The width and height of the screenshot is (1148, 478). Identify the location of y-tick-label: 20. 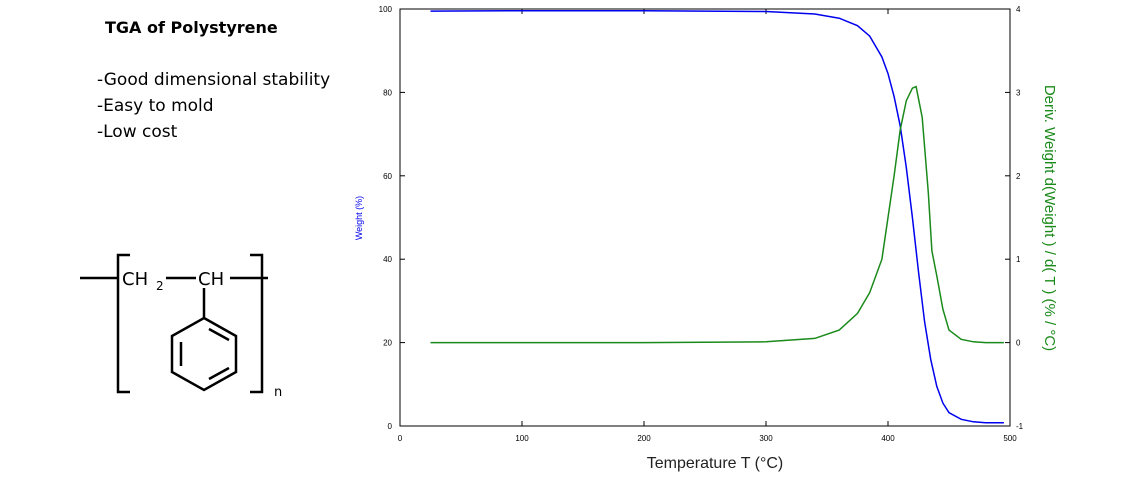
(387, 343).